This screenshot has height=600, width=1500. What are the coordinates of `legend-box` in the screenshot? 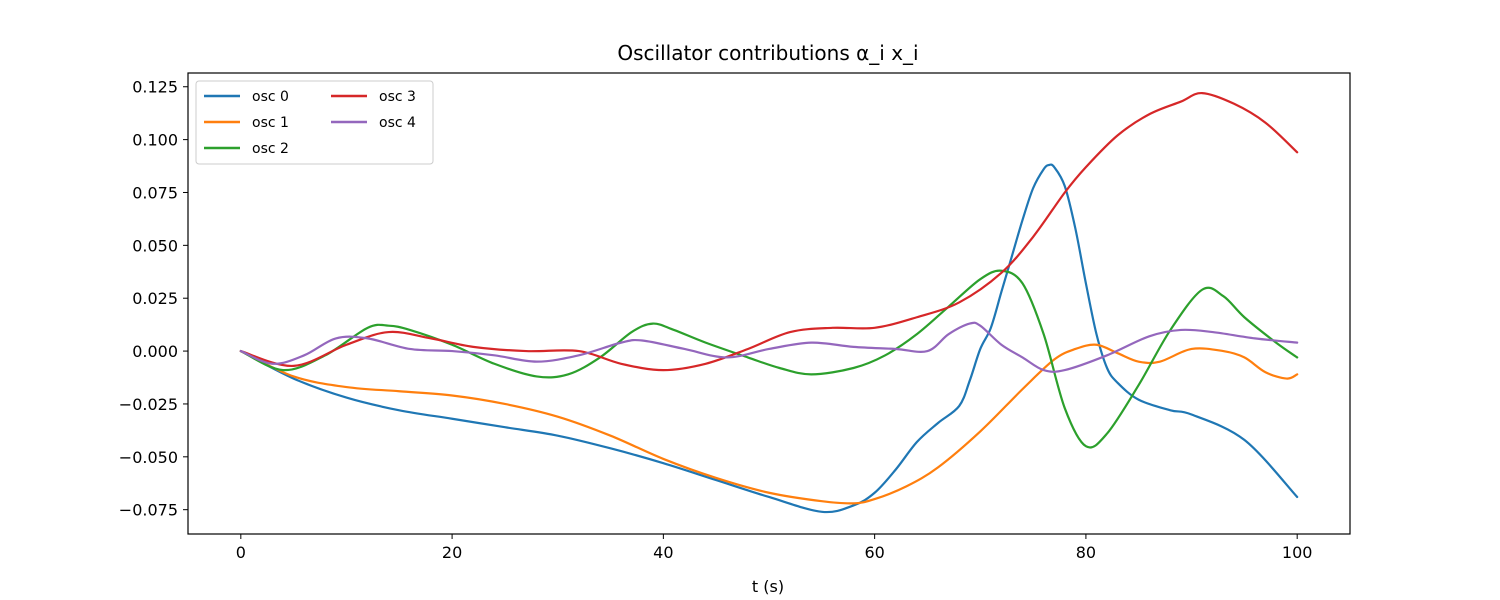 It's located at (314, 122).